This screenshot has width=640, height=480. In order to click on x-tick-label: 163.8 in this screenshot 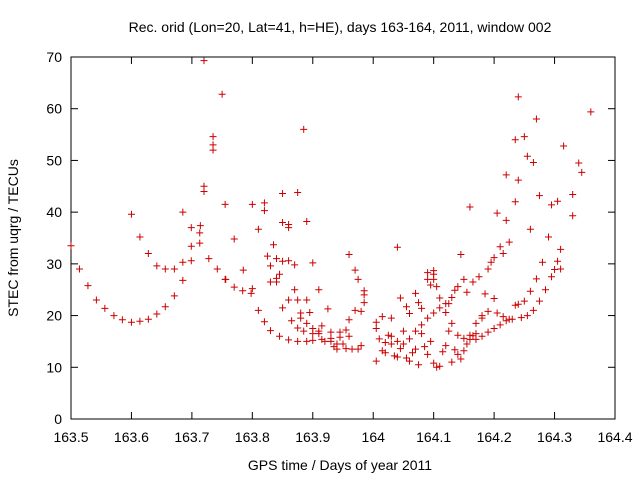, I will do `click(252, 437)`.